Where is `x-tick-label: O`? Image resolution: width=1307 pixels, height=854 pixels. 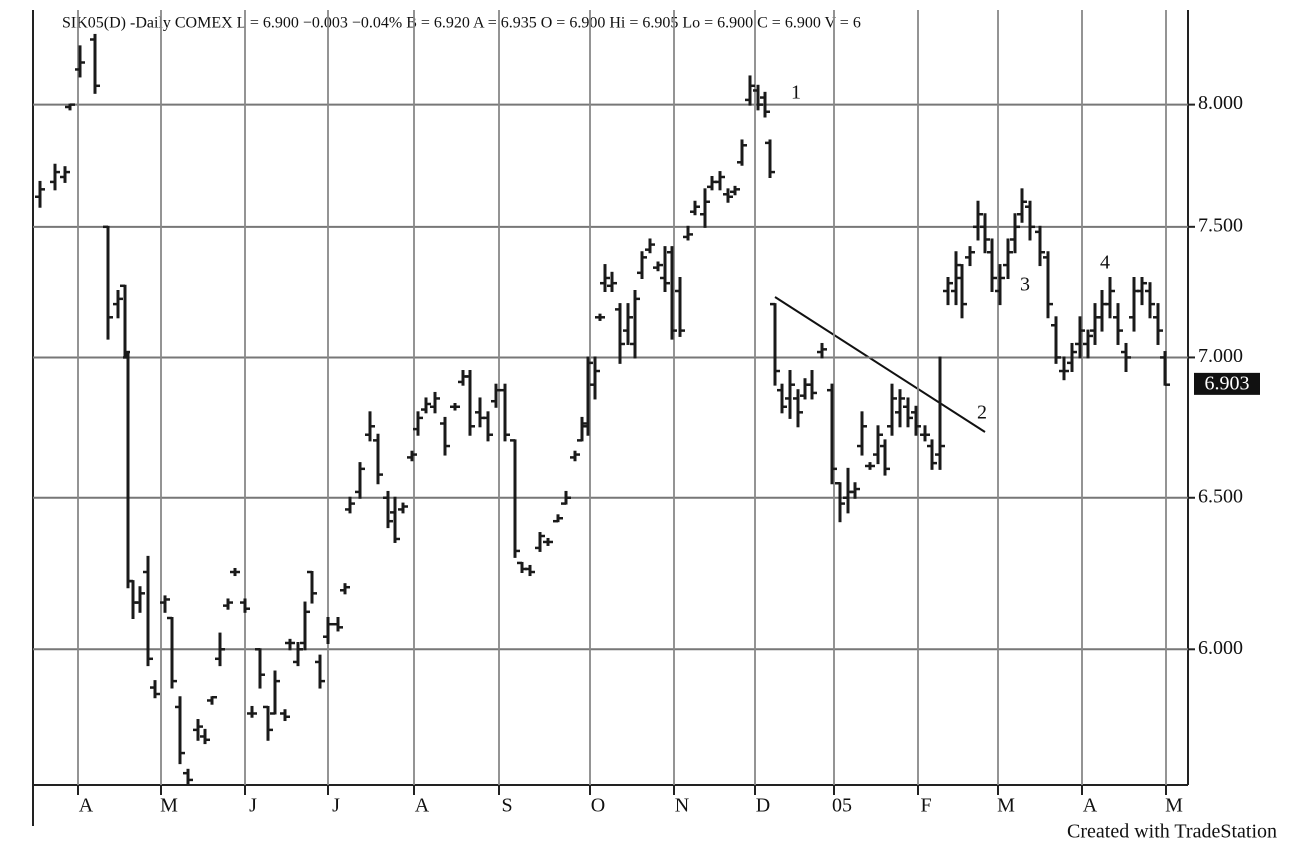
x-tick-label: O is located at coordinates (598, 806).